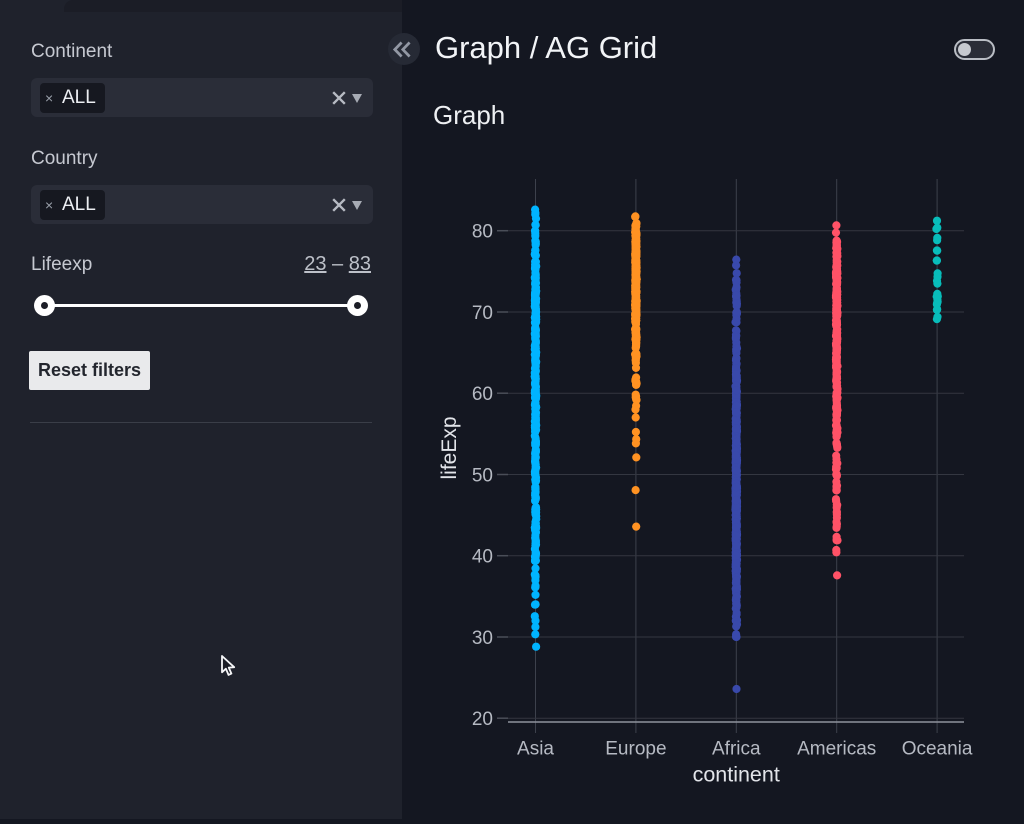 The width and height of the screenshot is (1024, 824). What do you see at coordinates (482, 232) in the screenshot?
I see `svg-text: 80` at bounding box center [482, 232].